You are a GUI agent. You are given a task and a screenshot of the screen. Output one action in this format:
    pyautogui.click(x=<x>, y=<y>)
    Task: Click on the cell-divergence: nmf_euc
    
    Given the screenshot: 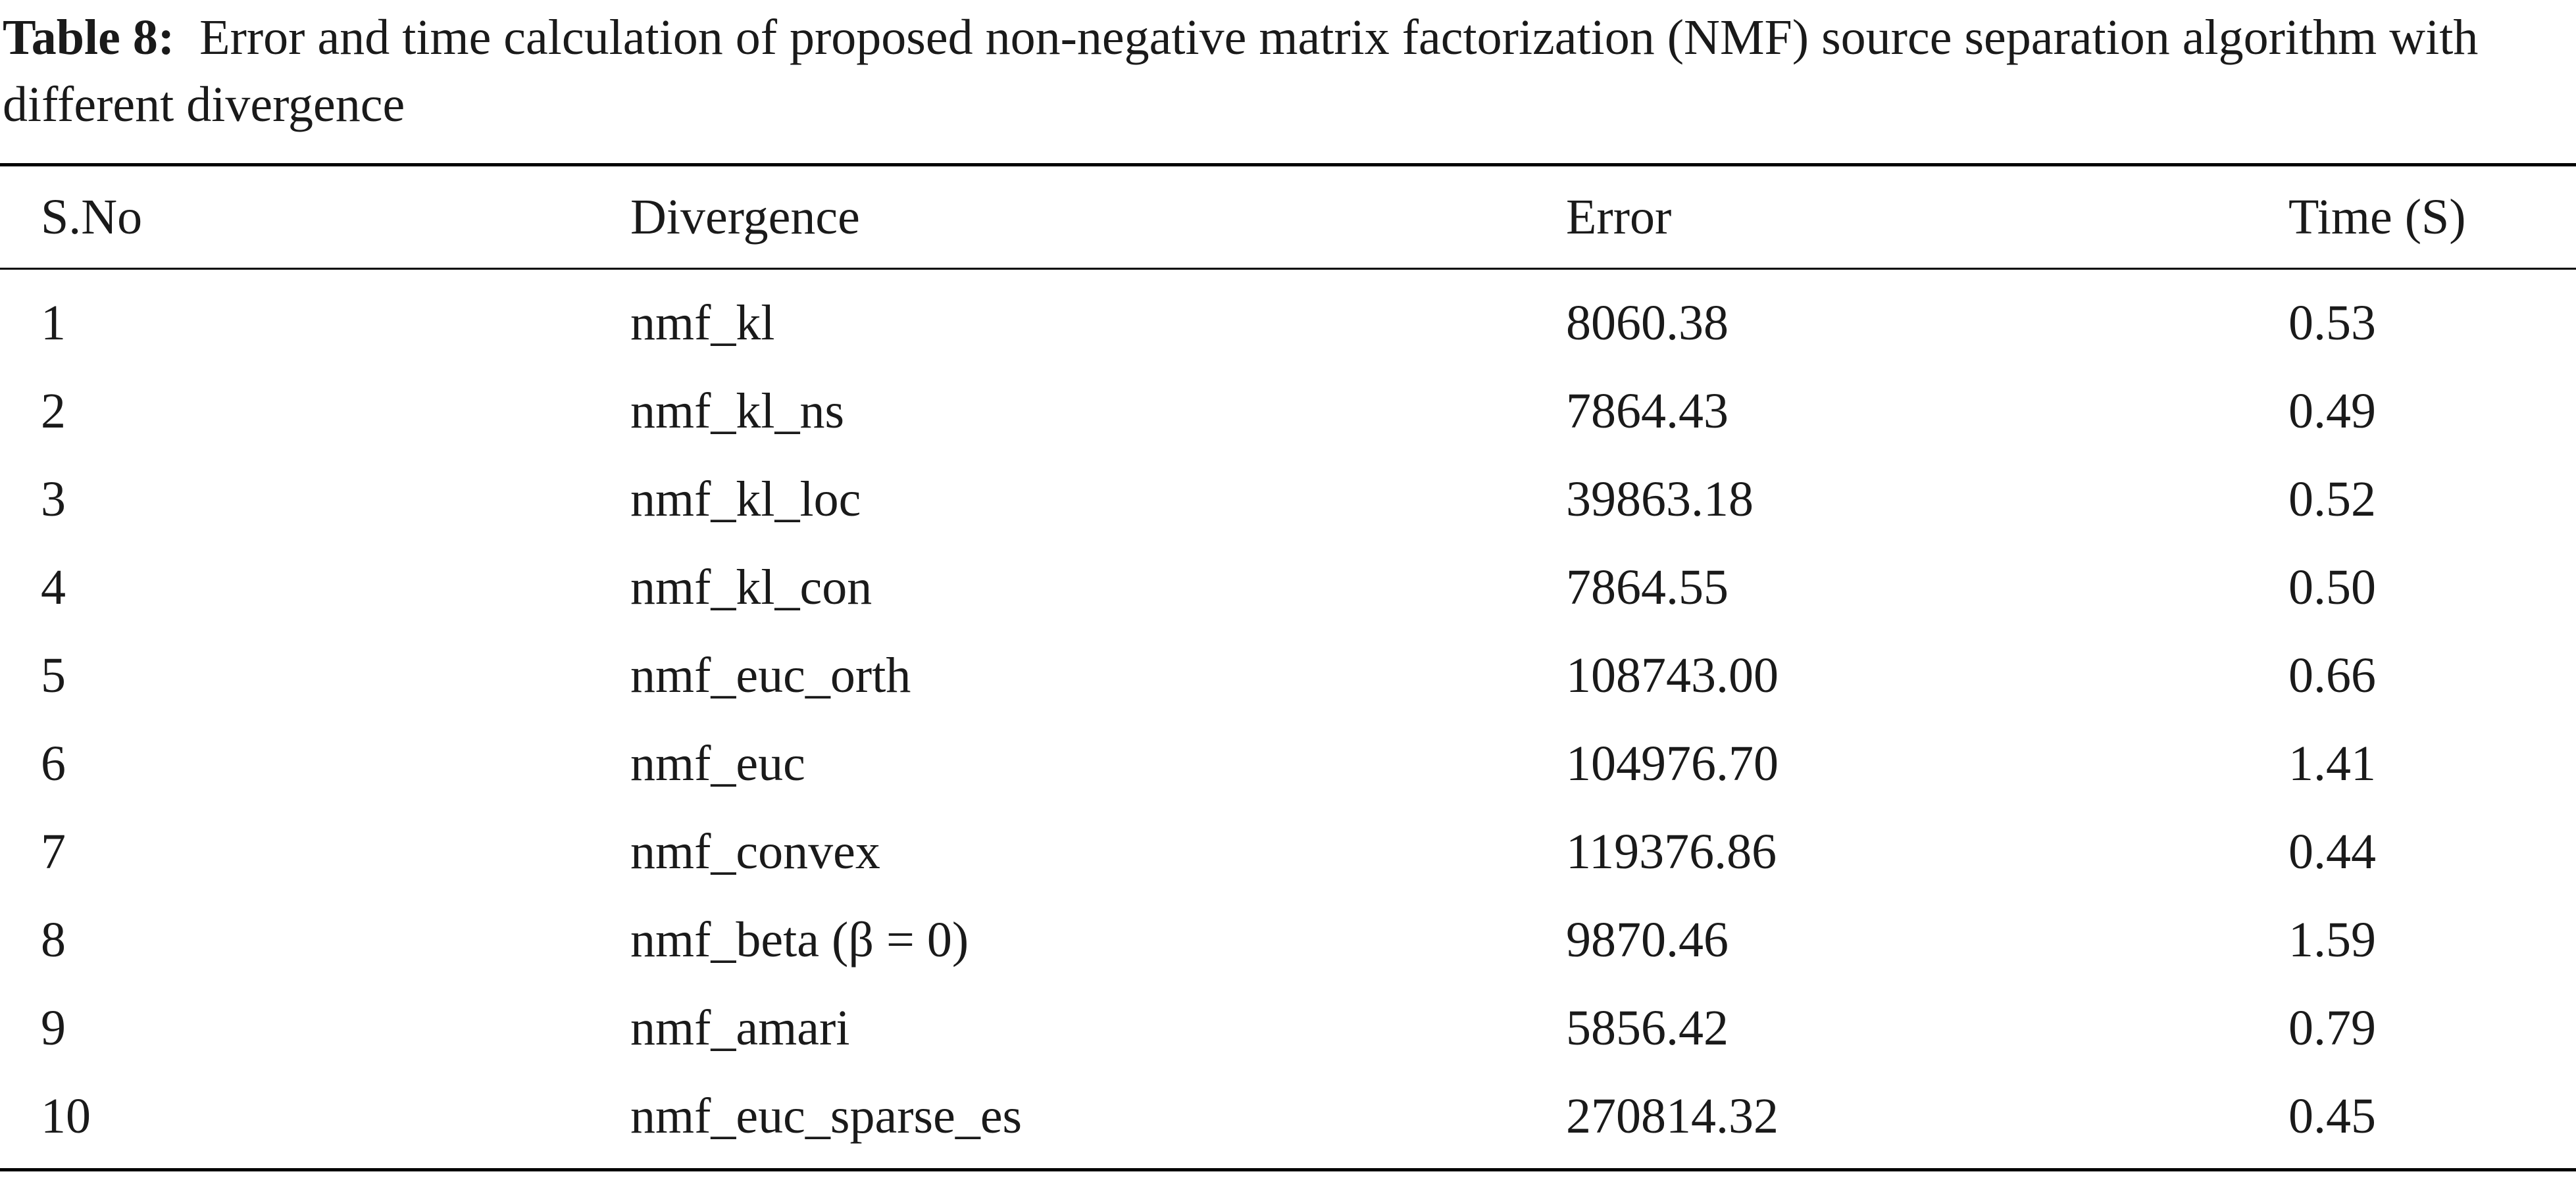 What is the action you would take?
    pyautogui.click(x=717, y=763)
    